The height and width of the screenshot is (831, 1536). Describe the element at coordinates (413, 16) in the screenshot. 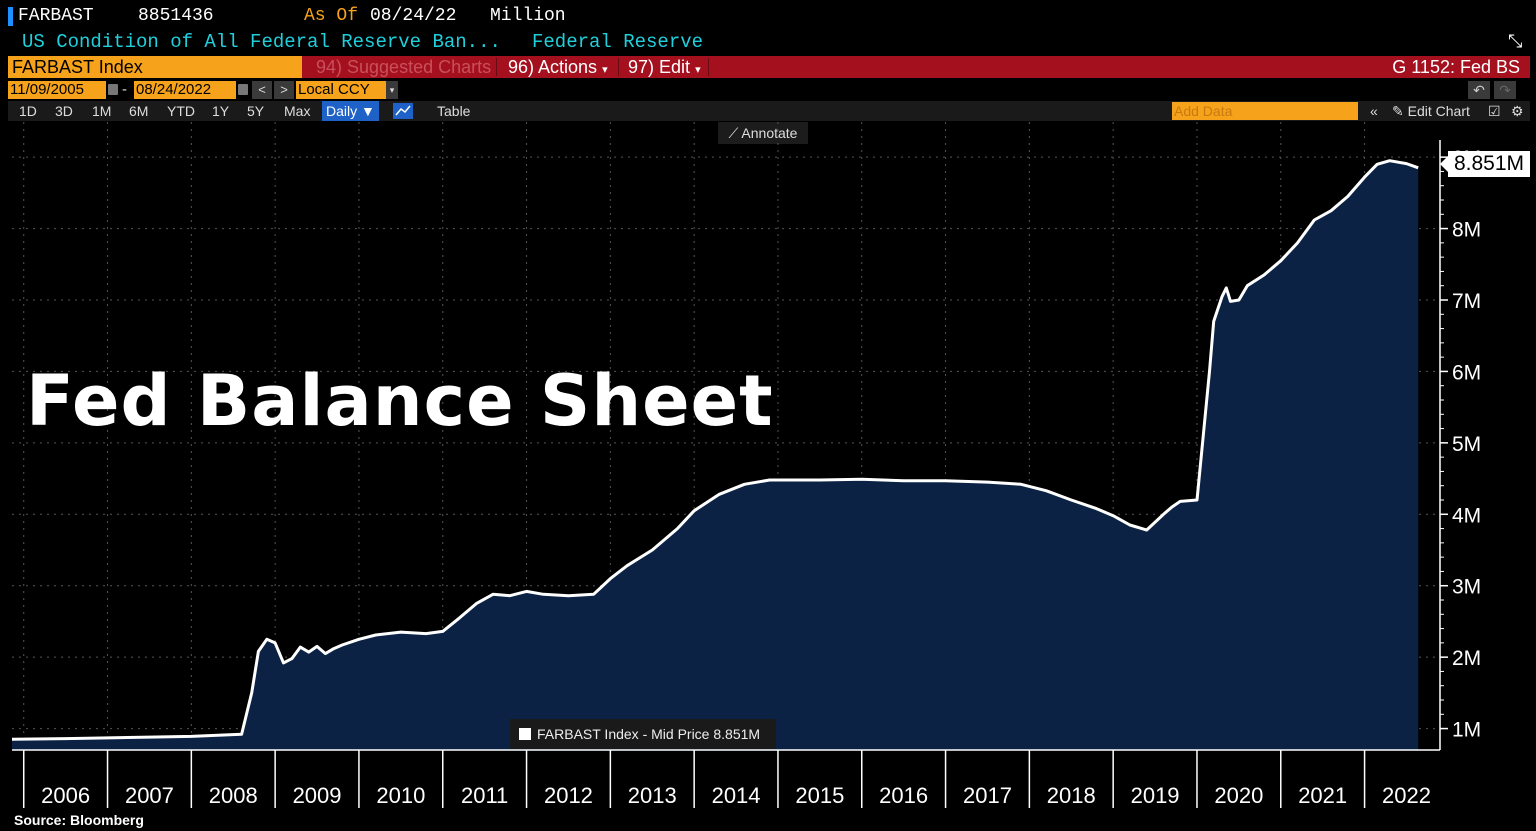

I see `as-of-date: 08/24/22` at that location.